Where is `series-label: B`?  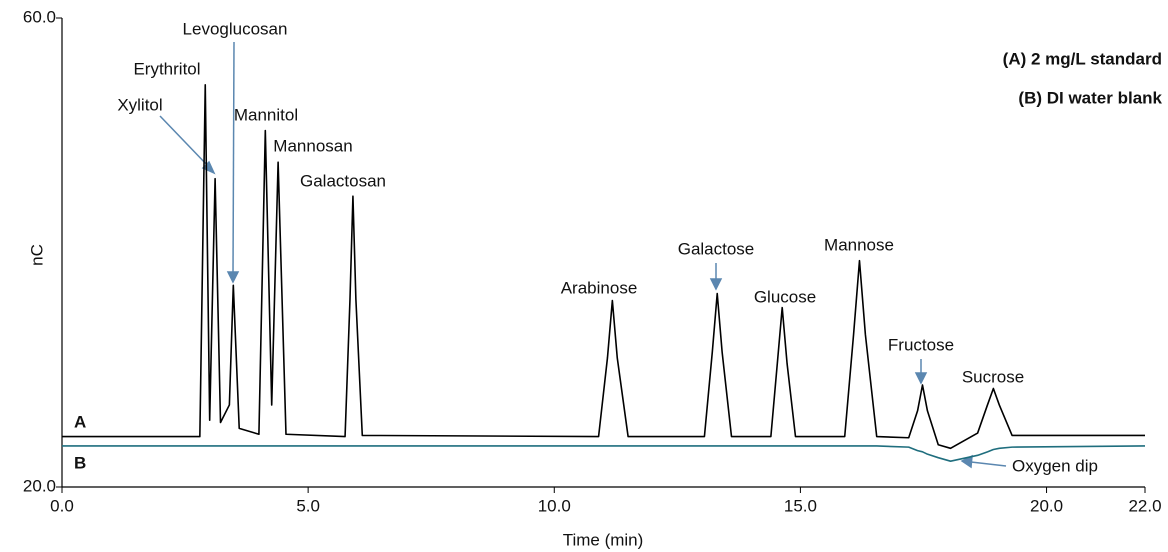
series-label: B is located at coordinates (80, 462).